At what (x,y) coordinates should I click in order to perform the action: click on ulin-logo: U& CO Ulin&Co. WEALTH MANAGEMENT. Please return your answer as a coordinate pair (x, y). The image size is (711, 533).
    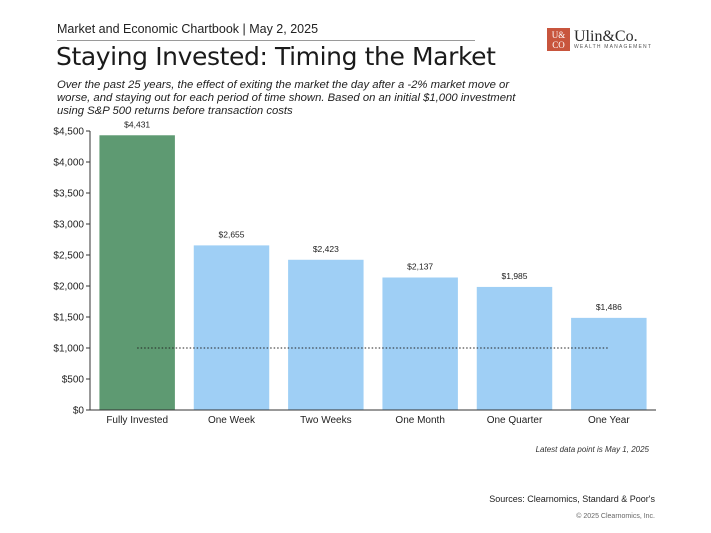
    Looking at the image, I should click on (599, 39).